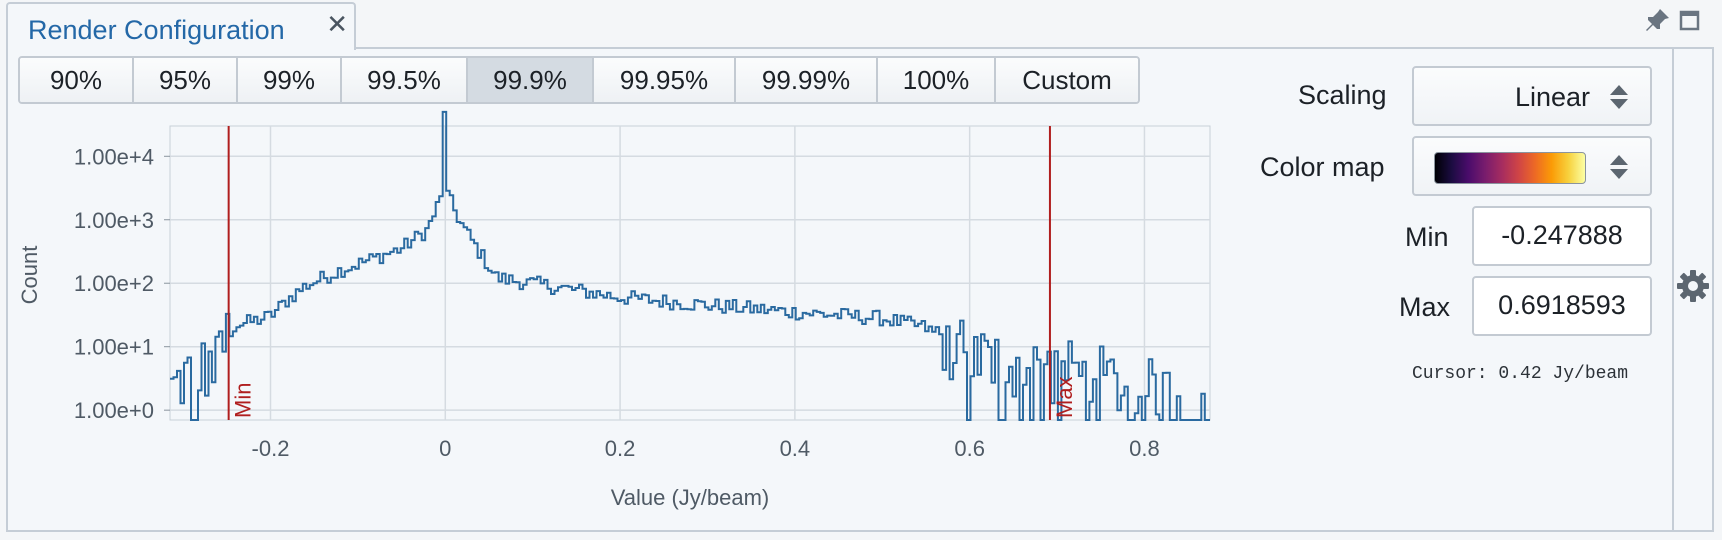  I want to click on scaling-select: Linear, so click(1532, 96).